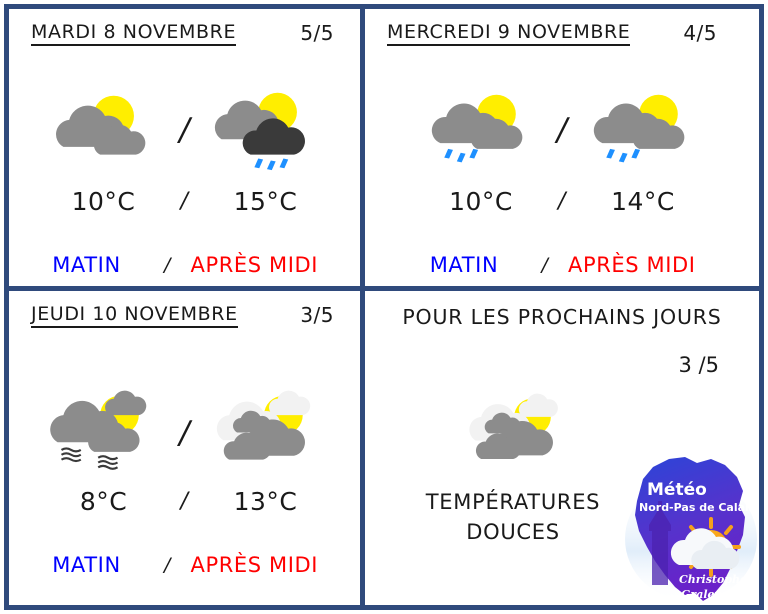 The image size is (768, 614). What do you see at coordinates (265, 201) in the screenshot?
I see `afternoon-temperature: 15°C` at bounding box center [265, 201].